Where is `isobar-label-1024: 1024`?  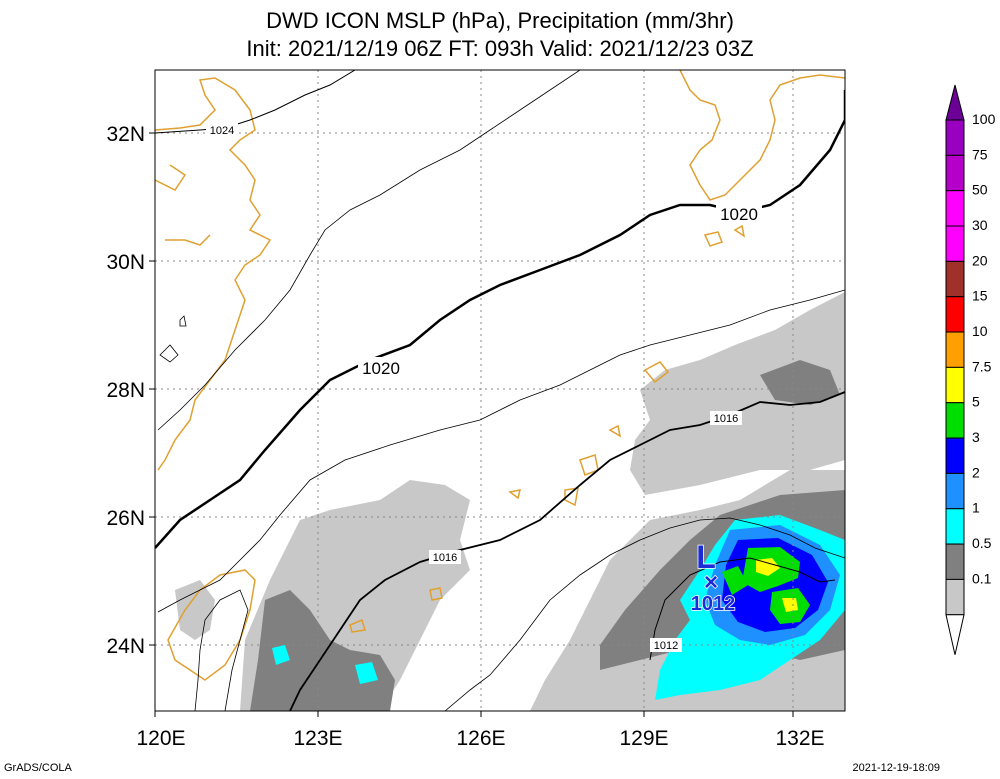 isobar-label-1024: 1024 is located at coordinates (222, 131).